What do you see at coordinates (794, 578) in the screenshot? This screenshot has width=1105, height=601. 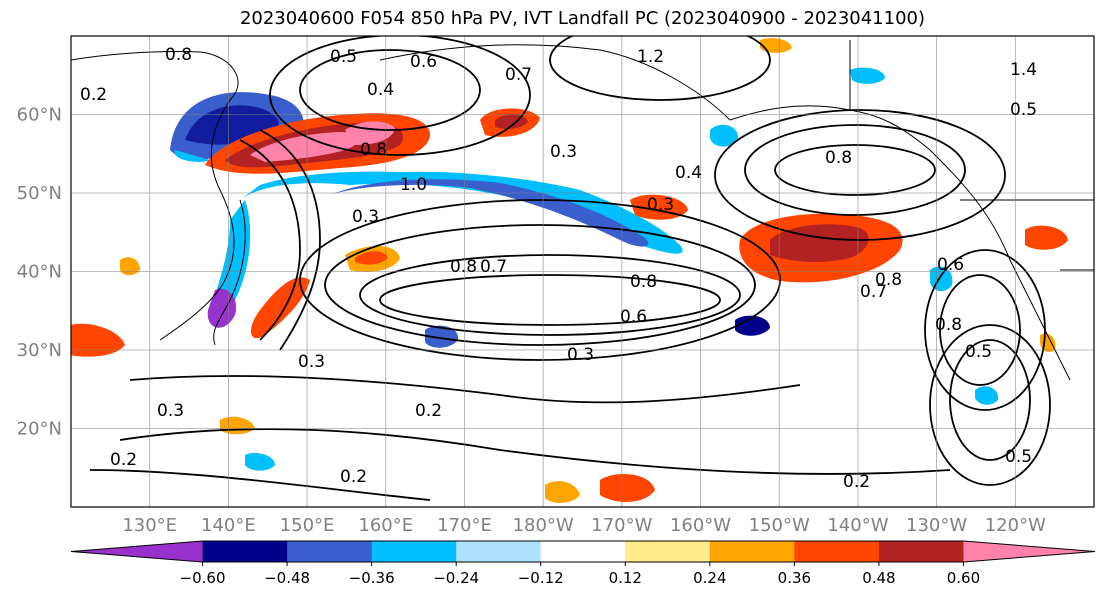 I see `colorbar-tick-label: 0.36` at bounding box center [794, 578].